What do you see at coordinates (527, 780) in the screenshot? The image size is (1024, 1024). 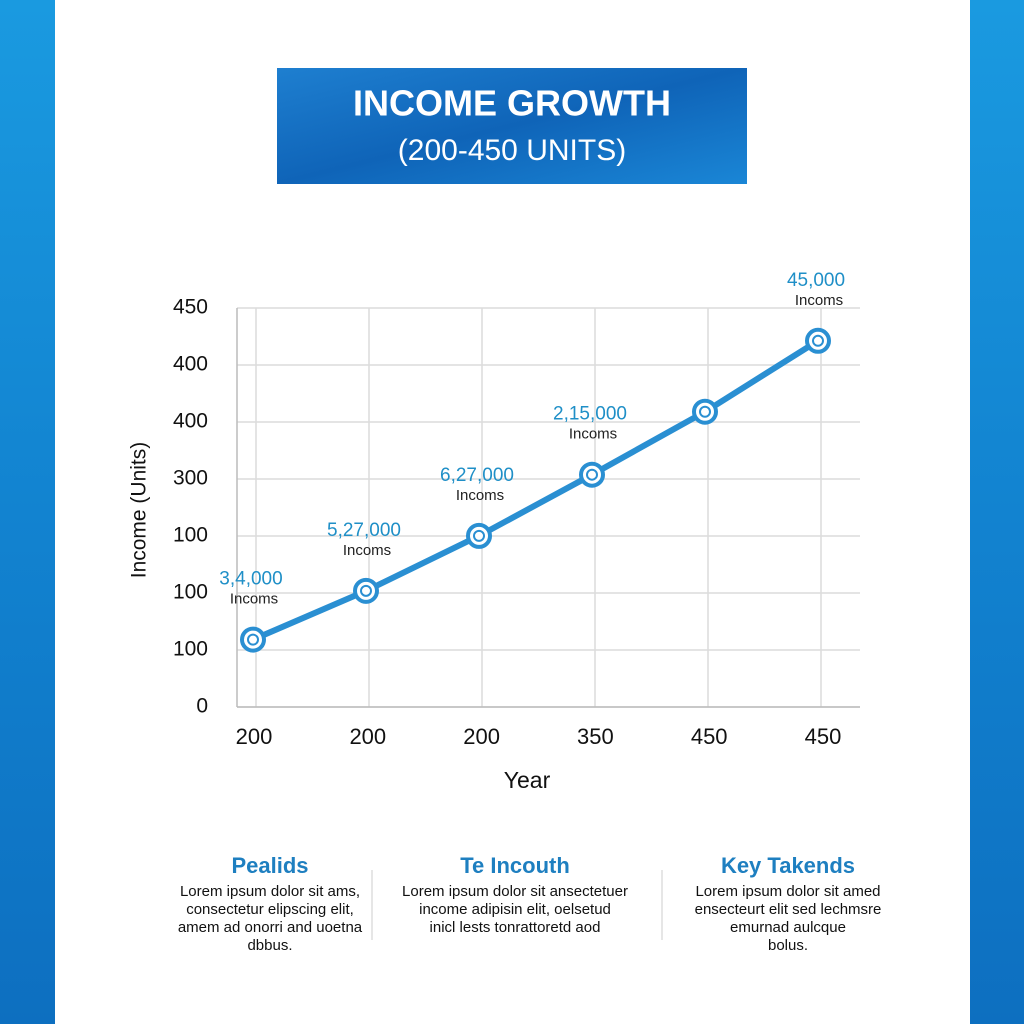 I see `x-axis-label: Year` at bounding box center [527, 780].